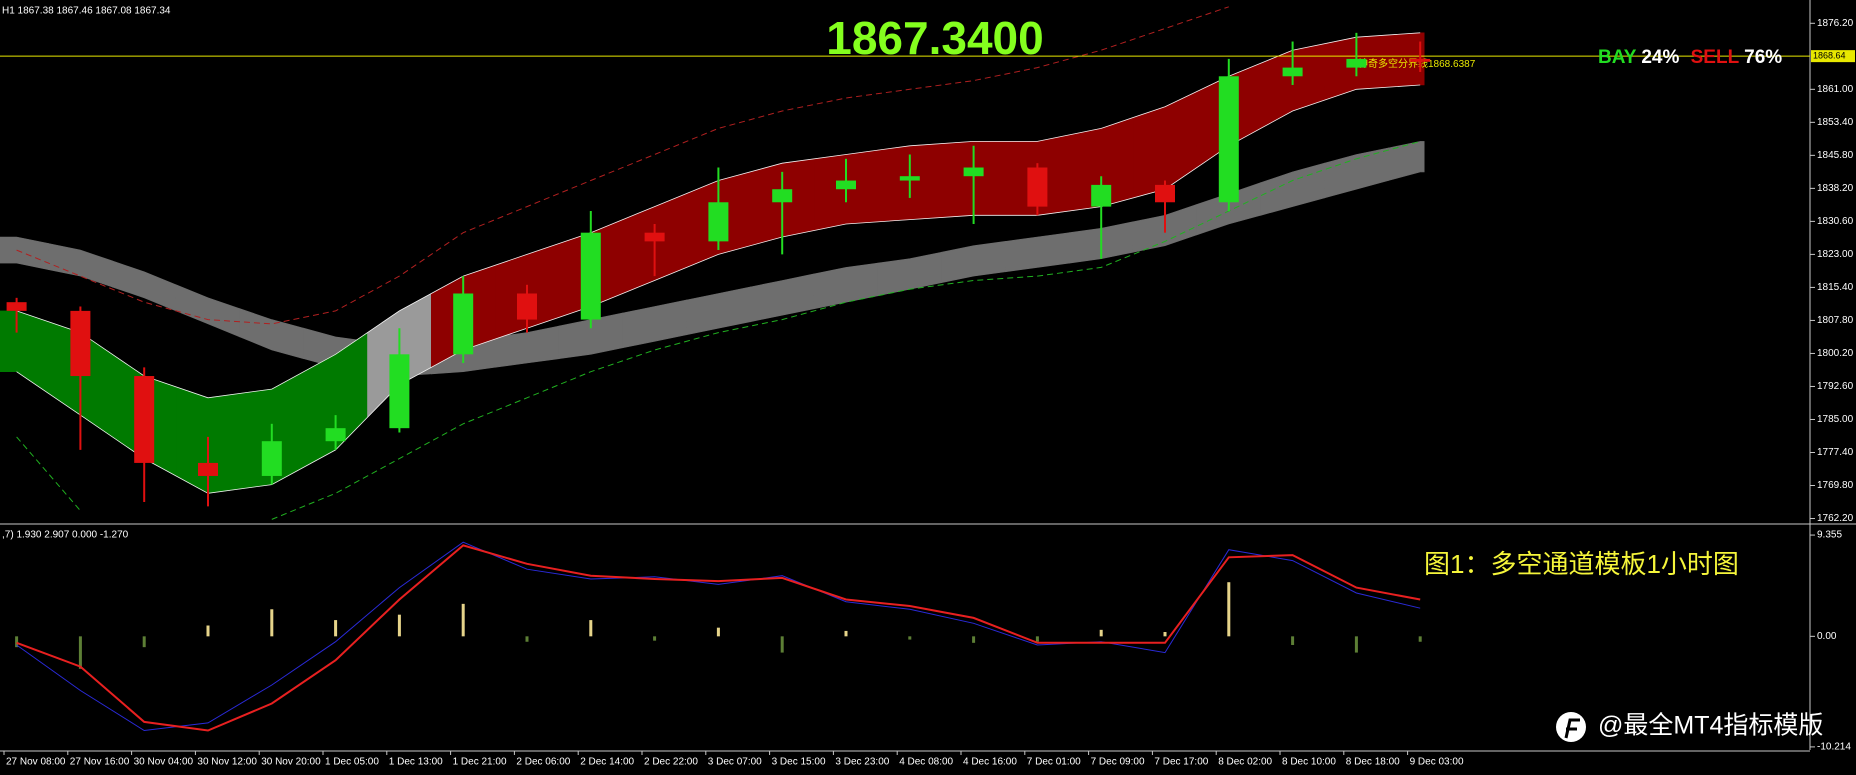 The image size is (1856, 775). I want to click on buy-pct: 24%, so click(1660, 57).